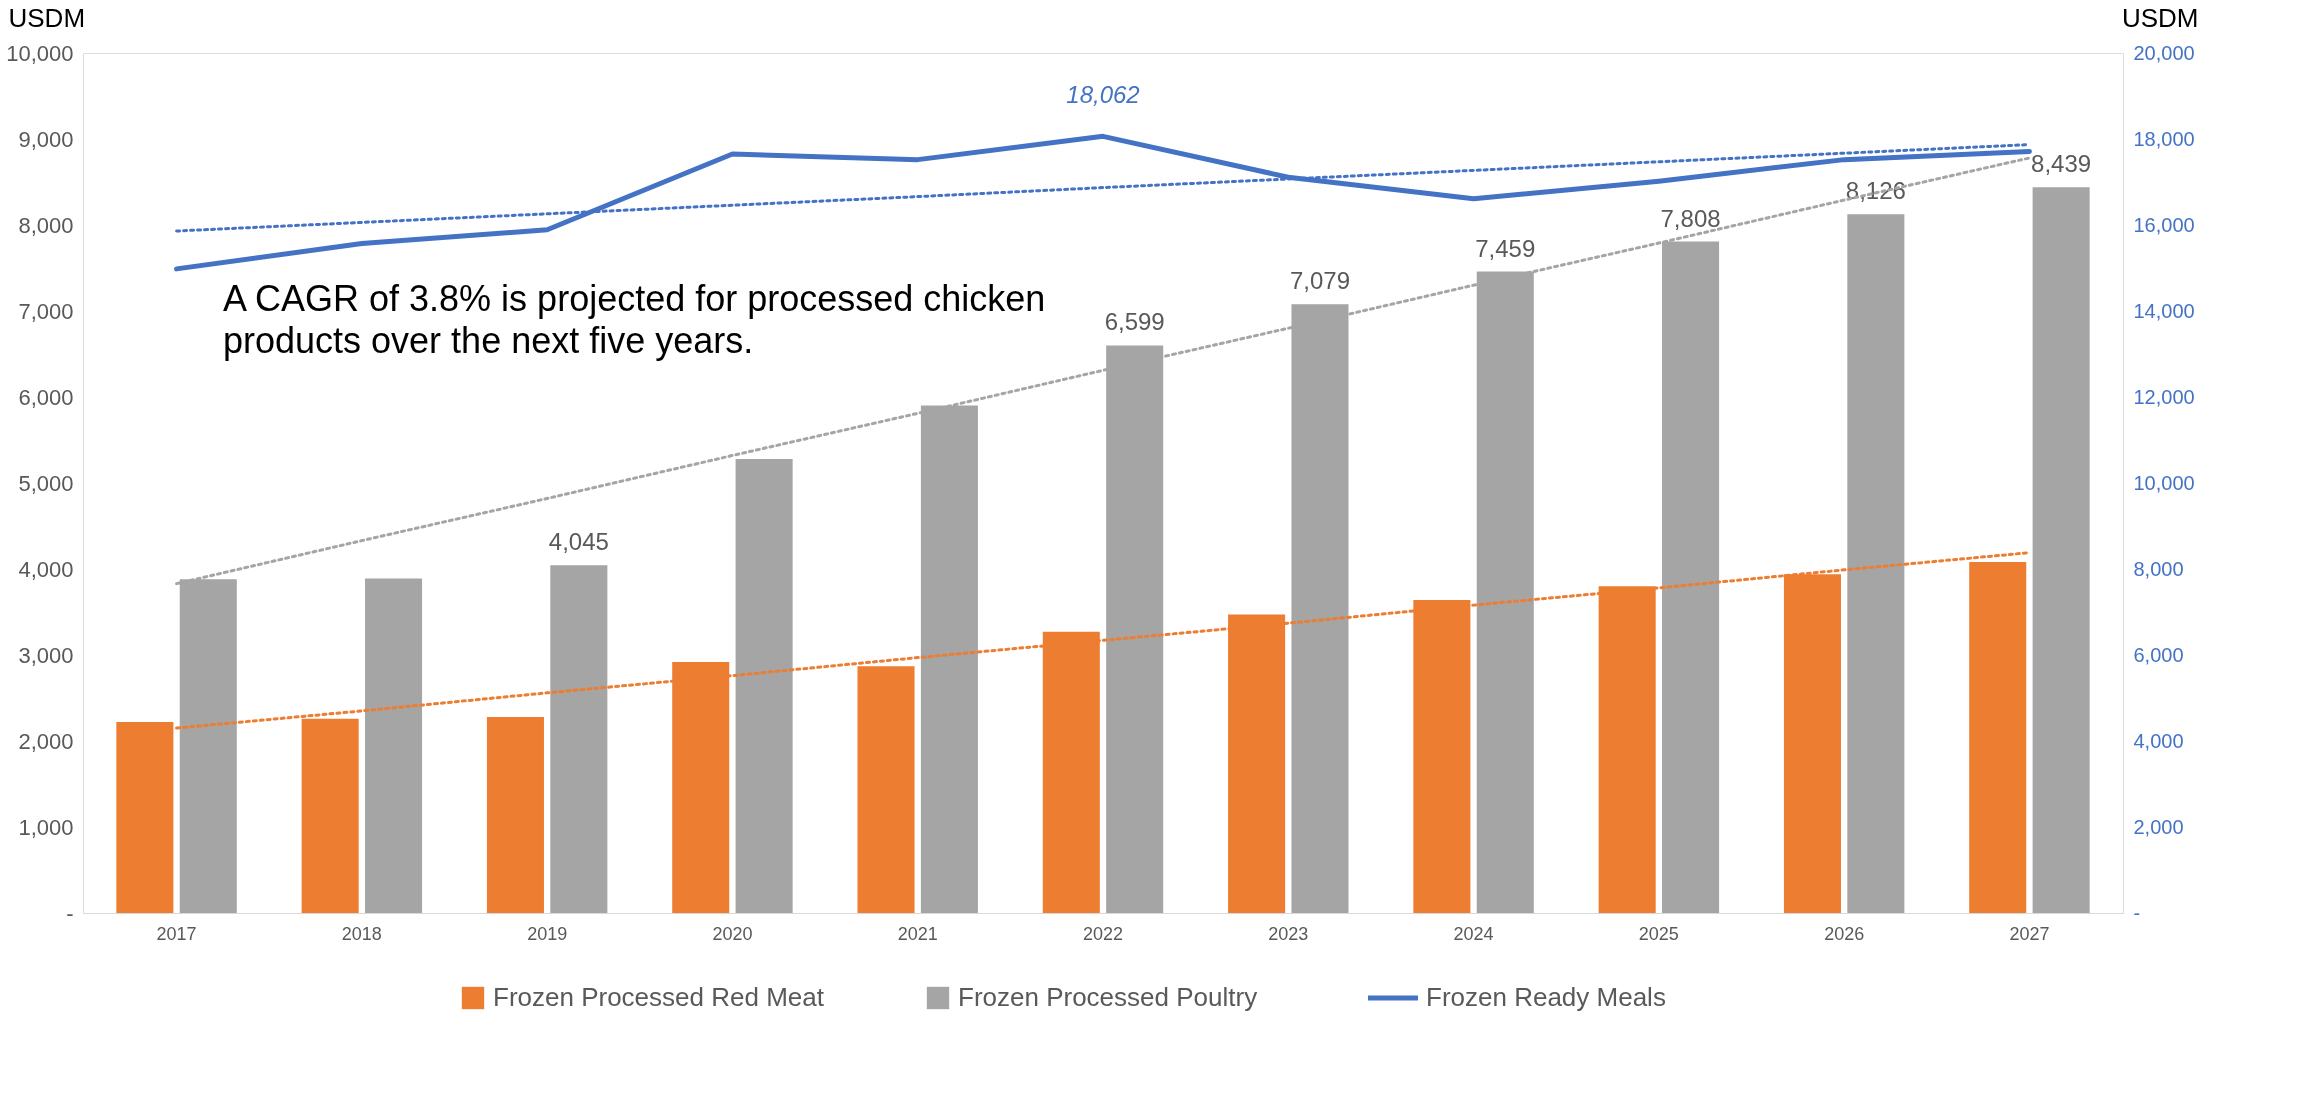 Image resolution: width=2318 pixels, height=1108 pixels. What do you see at coordinates (46, 569) in the screenshot?
I see `y-tick-label: 4,000` at bounding box center [46, 569].